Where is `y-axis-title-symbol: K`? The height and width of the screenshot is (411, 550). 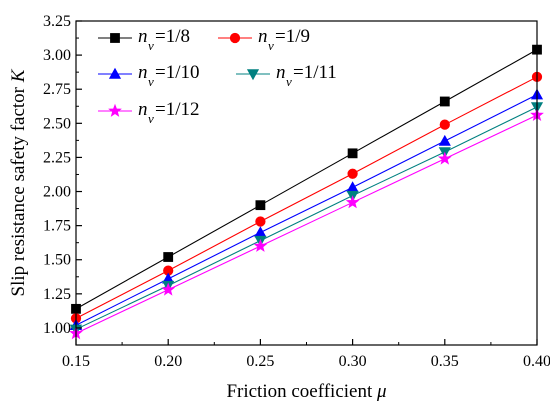 y-axis-title-symbol: K is located at coordinates (18, 75).